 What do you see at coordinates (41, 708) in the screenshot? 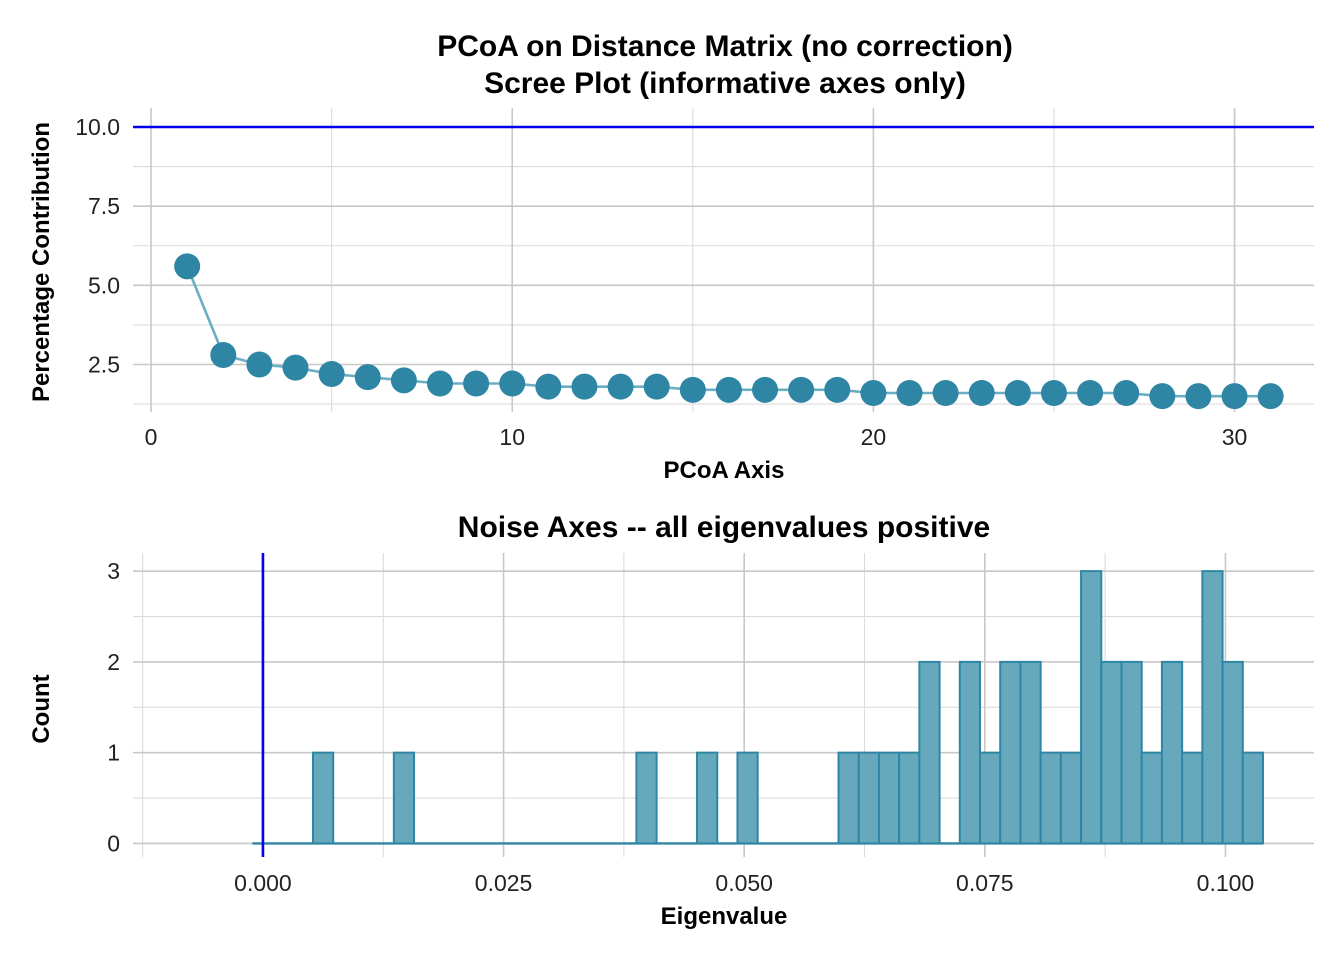
I see `histogram-y-axis-title: Count` at bounding box center [41, 708].